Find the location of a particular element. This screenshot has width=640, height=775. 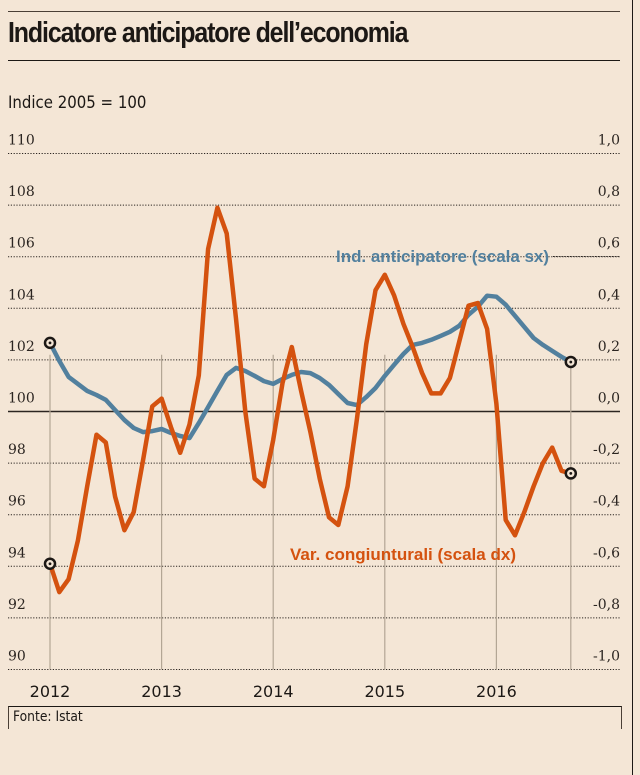

x-tick-label: 2015 is located at coordinates (384, 691).